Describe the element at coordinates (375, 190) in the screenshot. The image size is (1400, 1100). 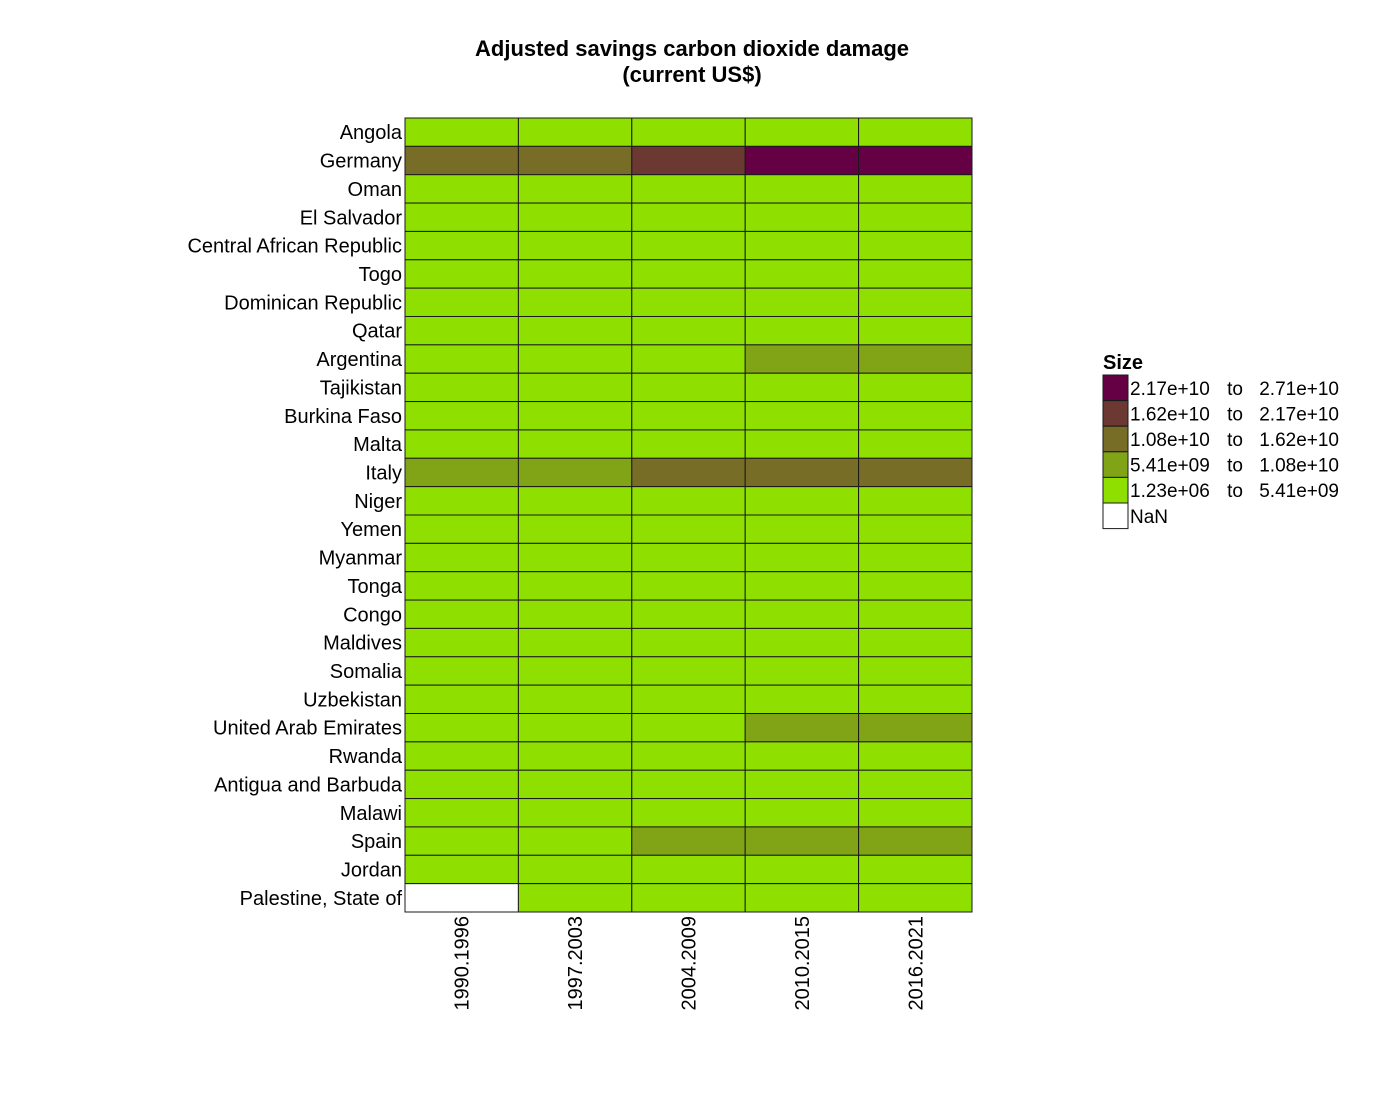
I see `row-label: Oman` at that location.